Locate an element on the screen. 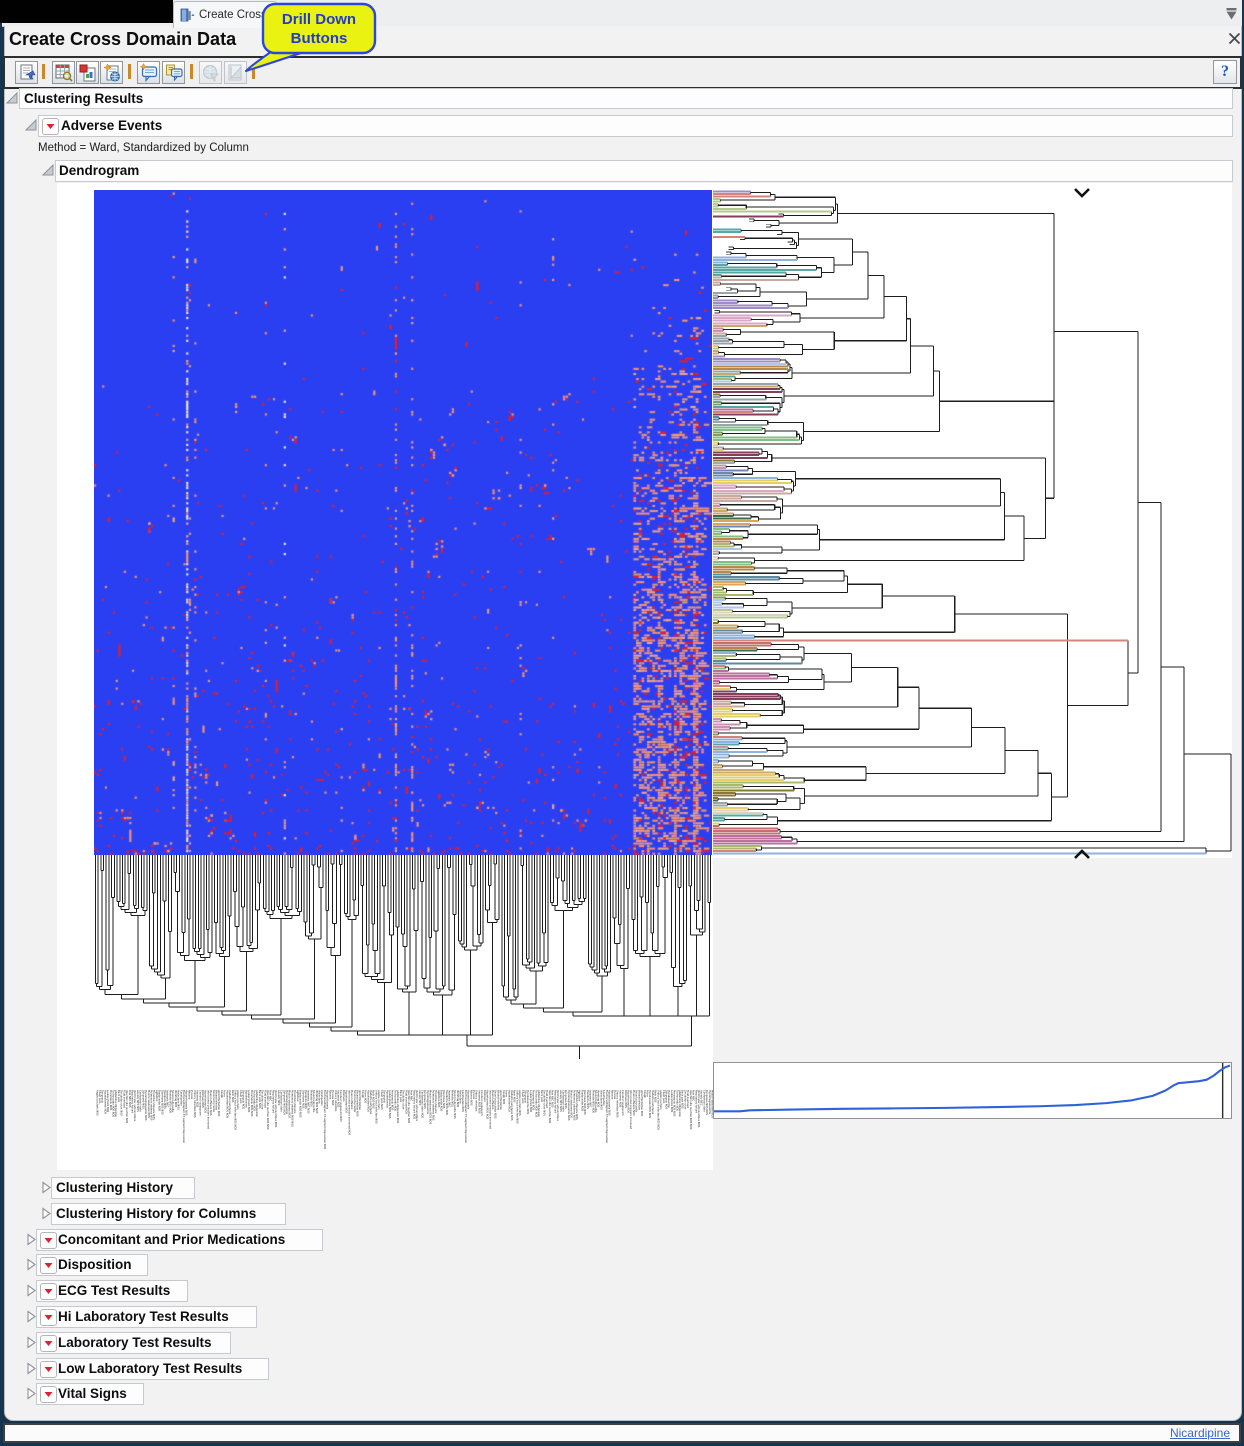 The image size is (1244, 1446). svg-text:Urinary tract infection NOS NO: Urinary tract infection NOS NOS is located at coordinates (235, 1110).